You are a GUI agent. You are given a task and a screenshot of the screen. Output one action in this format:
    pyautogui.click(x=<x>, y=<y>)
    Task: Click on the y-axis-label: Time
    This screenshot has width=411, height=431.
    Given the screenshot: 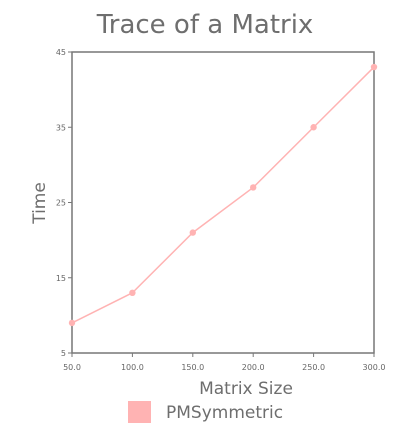 What is the action you would take?
    pyautogui.click(x=40, y=203)
    